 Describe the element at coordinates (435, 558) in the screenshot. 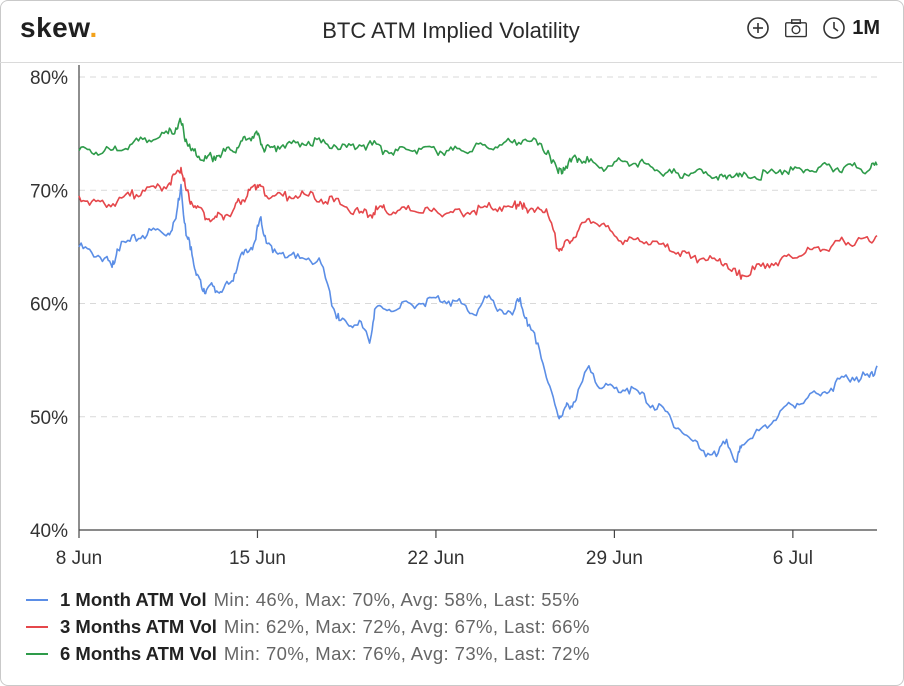

I see `x-tick-label: 22 Jun` at that location.